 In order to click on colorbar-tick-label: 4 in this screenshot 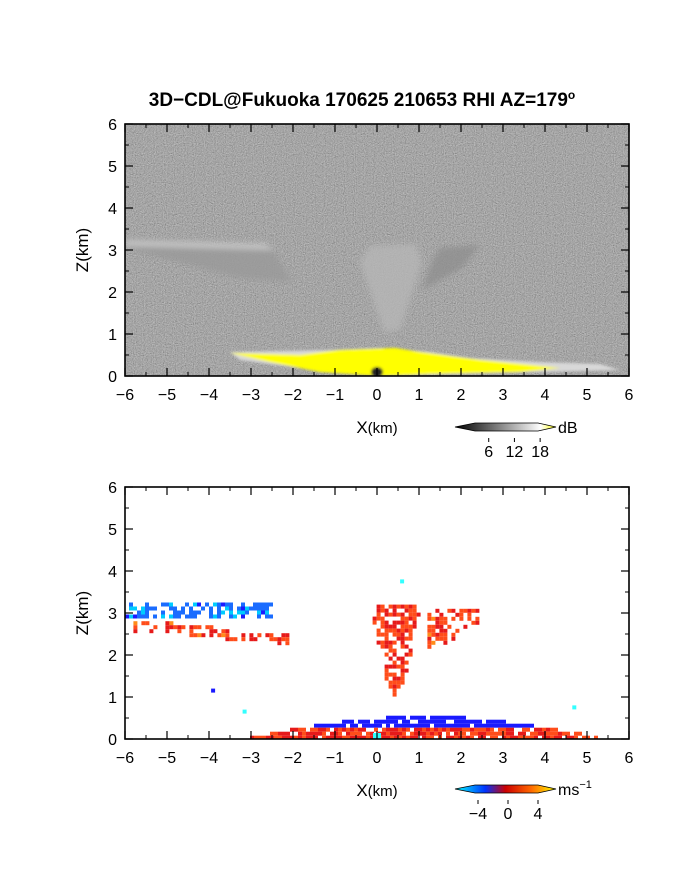, I will do `click(538, 814)`.